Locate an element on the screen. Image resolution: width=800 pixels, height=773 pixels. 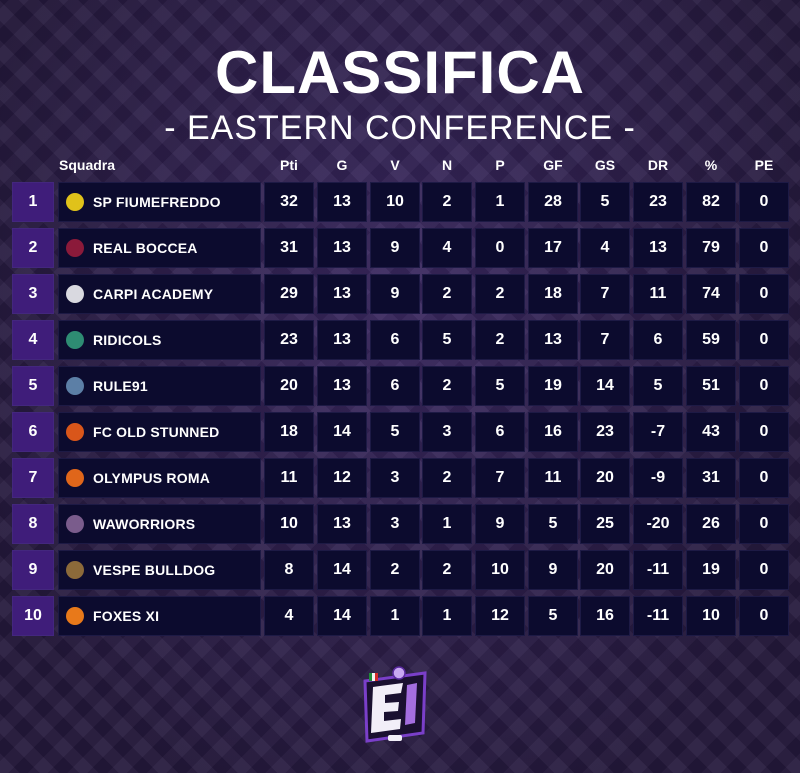
n-cell: 1 is located at coordinates (447, 524).